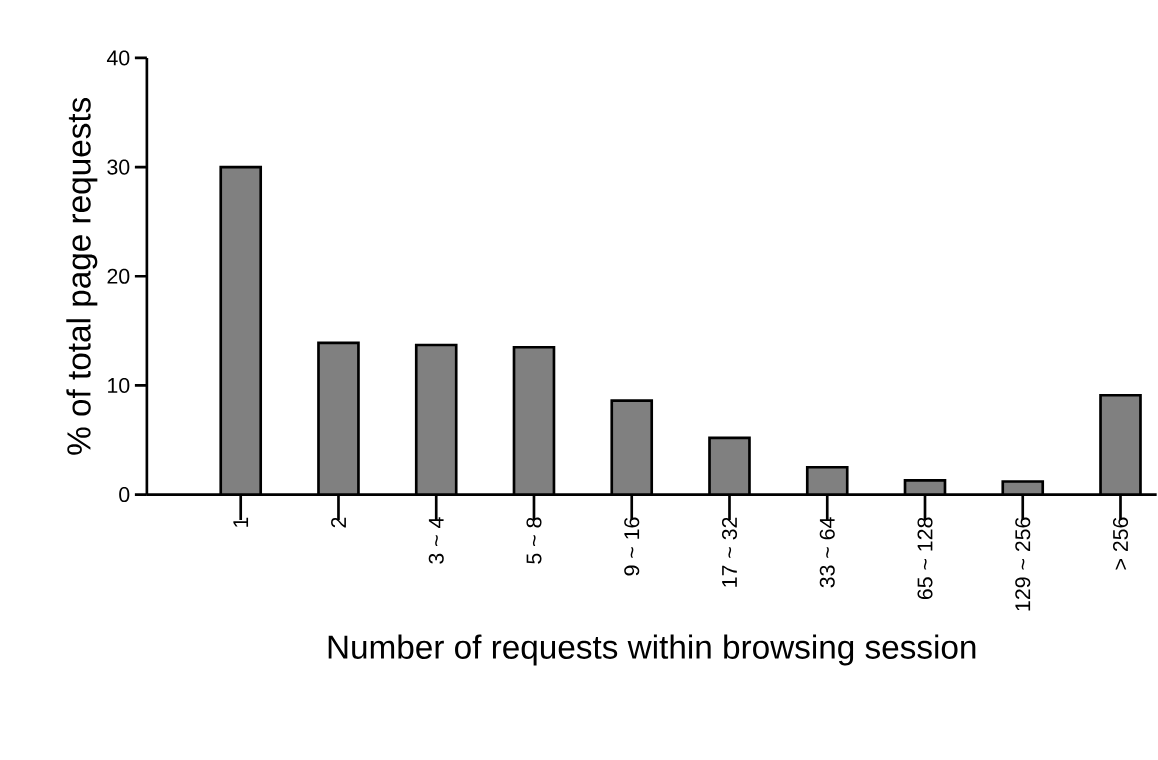  What do you see at coordinates (925, 558) in the screenshot?
I see `x-tick-label: 65 ~ 128` at bounding box center [925, 558].